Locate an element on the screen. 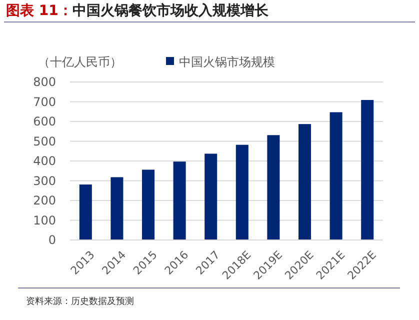  y-tick-label: 400 is located at coordinates (44, 161).